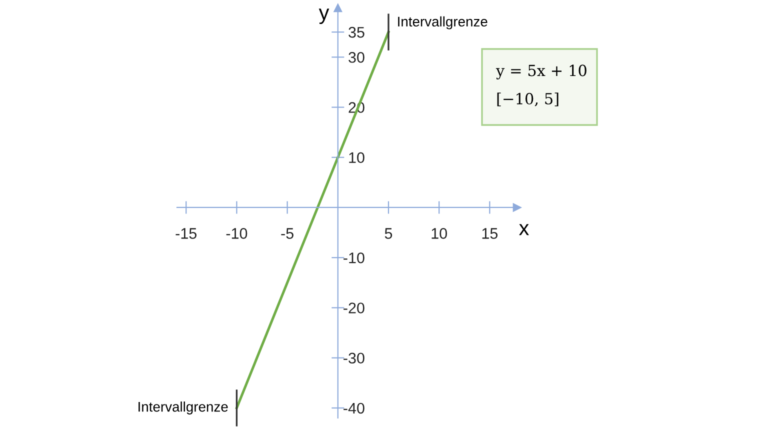  What do you see at coordinates (237, 233) in the screenshot?
I see `x-tick-label: -10` at bounding box center [237, 233].